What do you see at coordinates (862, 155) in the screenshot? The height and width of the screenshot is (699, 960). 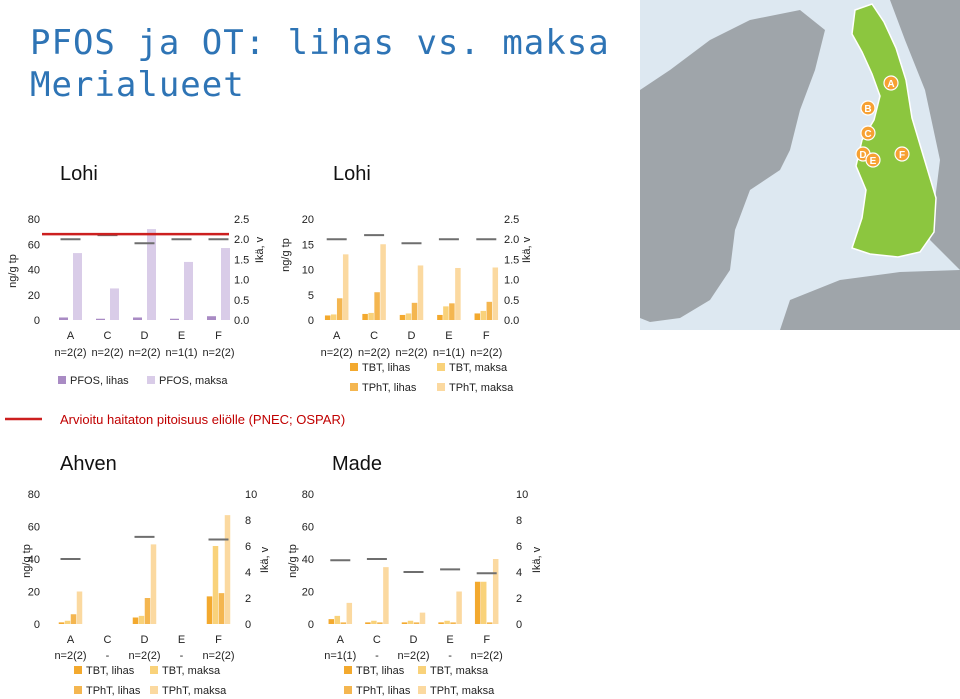 I see `site-label-D: D` at bounding box center [862, 155].